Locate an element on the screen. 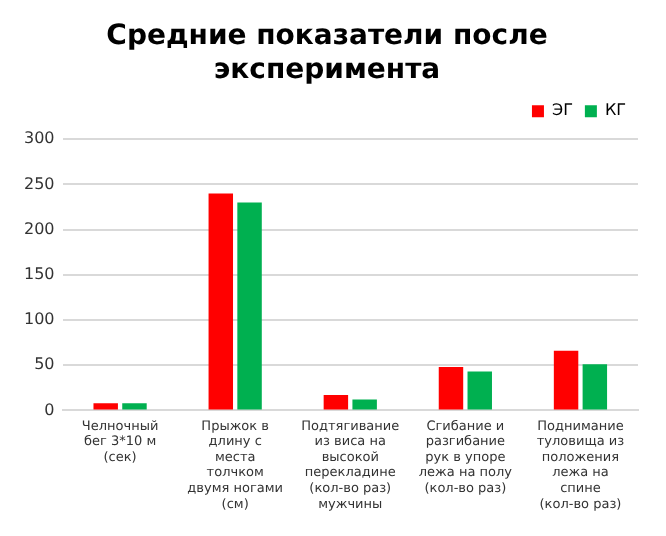 The image size is (666, 536). y-tick-label: 0 is located at coordinates (49, 409).